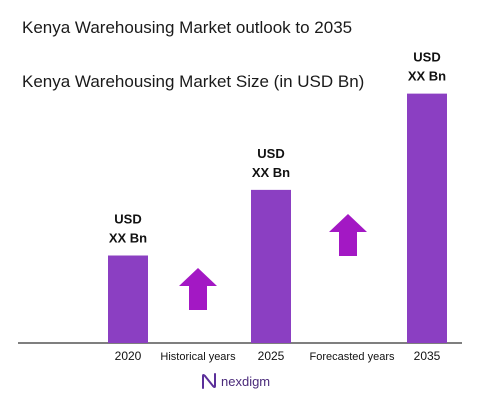  Describe the element at coordinates (128, 356) in the screenshot. I see `category-label-2020: 2020` at that location.